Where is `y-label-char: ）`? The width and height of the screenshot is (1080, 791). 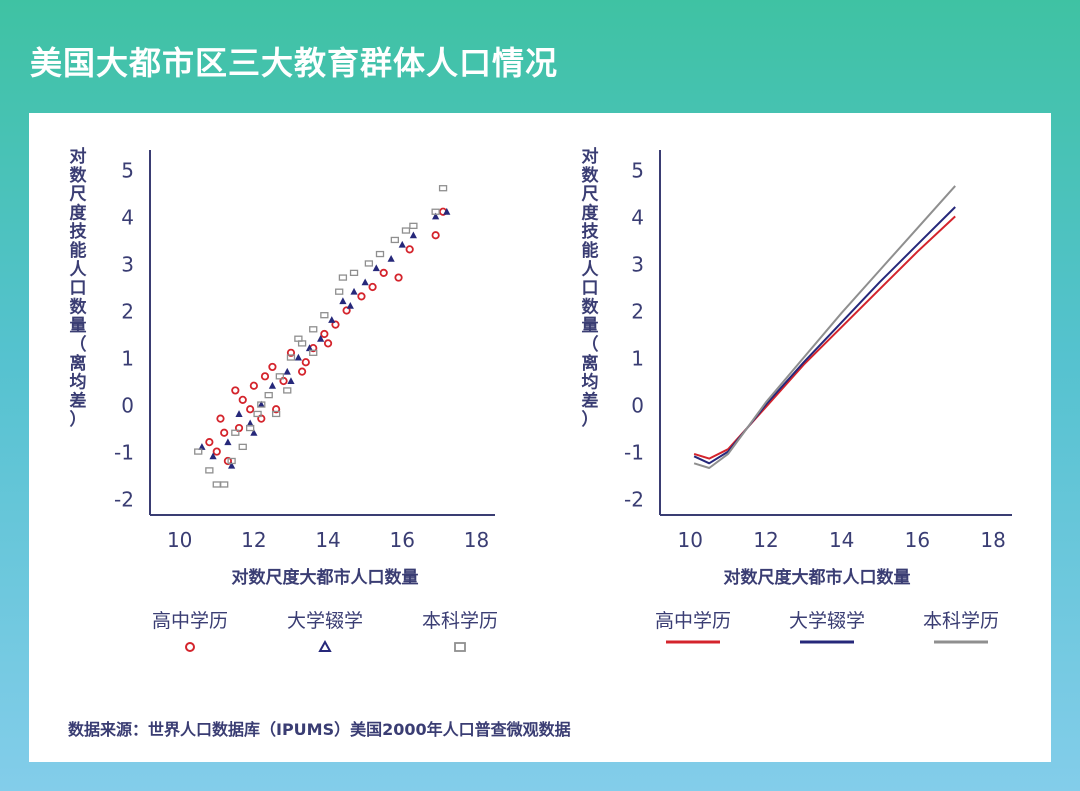 y-label-char: ） is located at coordinates (78, 419).